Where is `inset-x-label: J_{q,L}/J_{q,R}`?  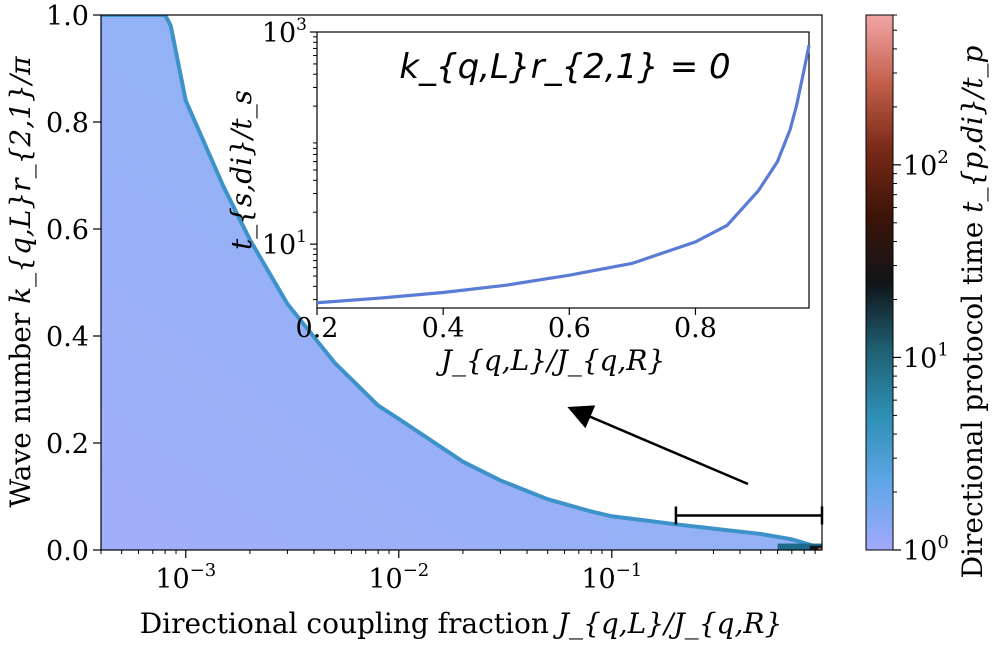 inset-x-label: J_{q,L}/J_{q,R} is located at coordinates (550, 360).